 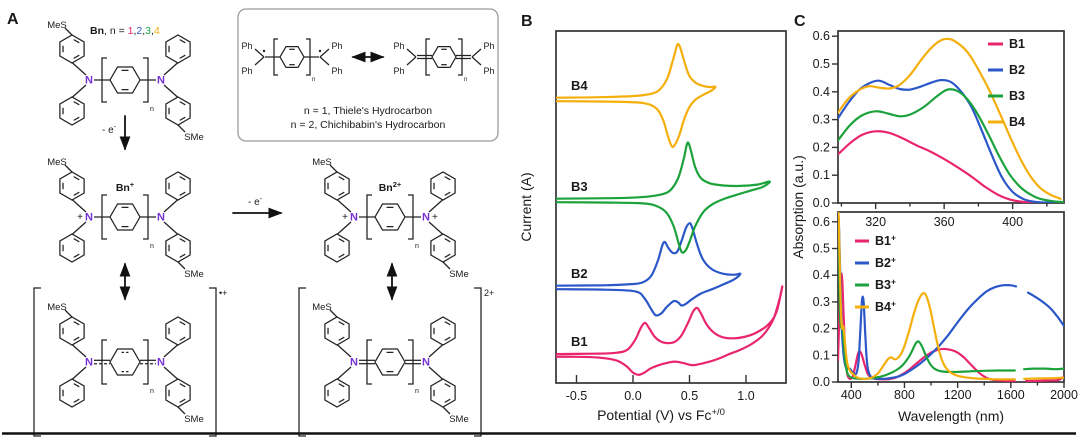 What do you see at coordinates (893, 282) in the screenshot?
I see `superscript: +` at bounding box center [893, 282].